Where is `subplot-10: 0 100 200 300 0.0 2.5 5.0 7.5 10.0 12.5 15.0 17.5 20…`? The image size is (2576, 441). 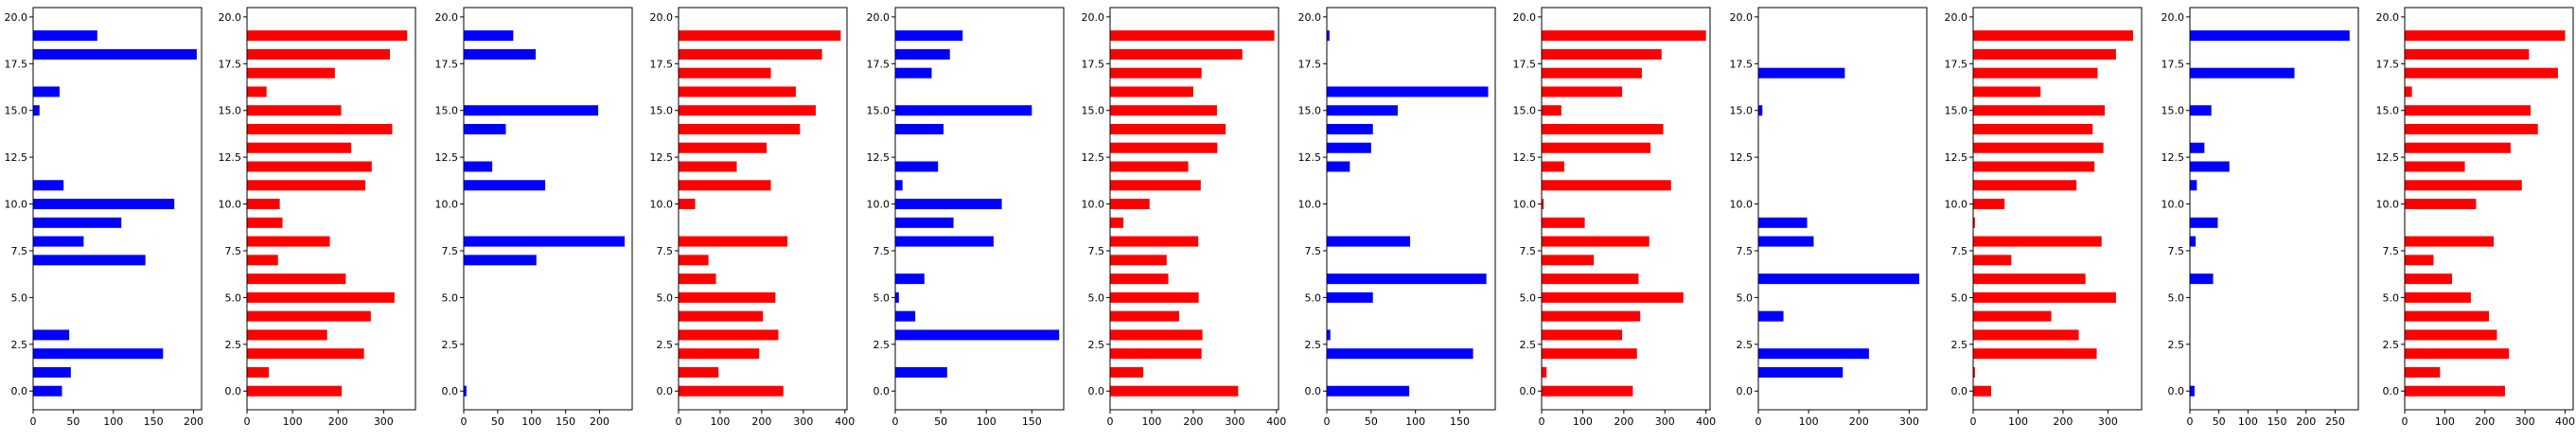
subplot-10: 0 100 200 300 0.0 2.5 5.0 7.5 10.0 12.5 15.0 17.5 20… is located at coordinates (2044, 218).